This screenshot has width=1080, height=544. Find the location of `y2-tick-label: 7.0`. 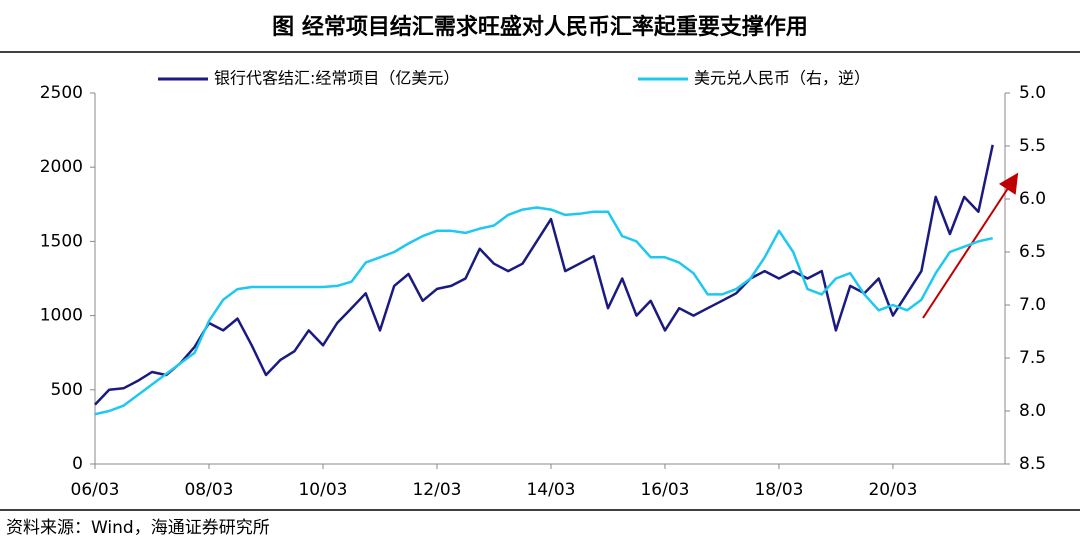

y2-tick-label: 7.0 is located at coordinates (1032, 305).